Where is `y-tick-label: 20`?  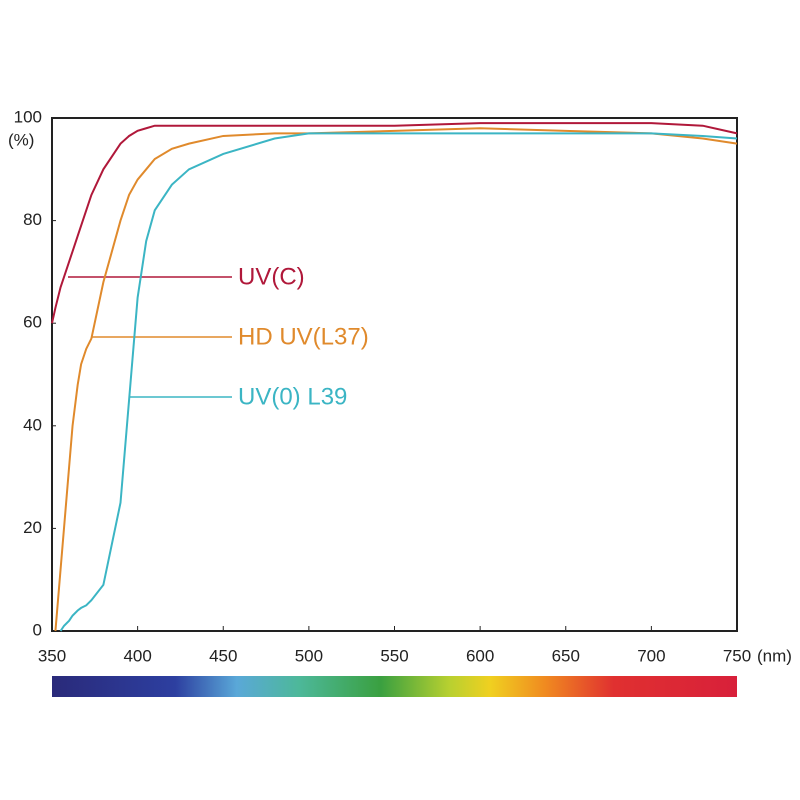
y-tick-label: 20 is located at coordinates (32, 527).